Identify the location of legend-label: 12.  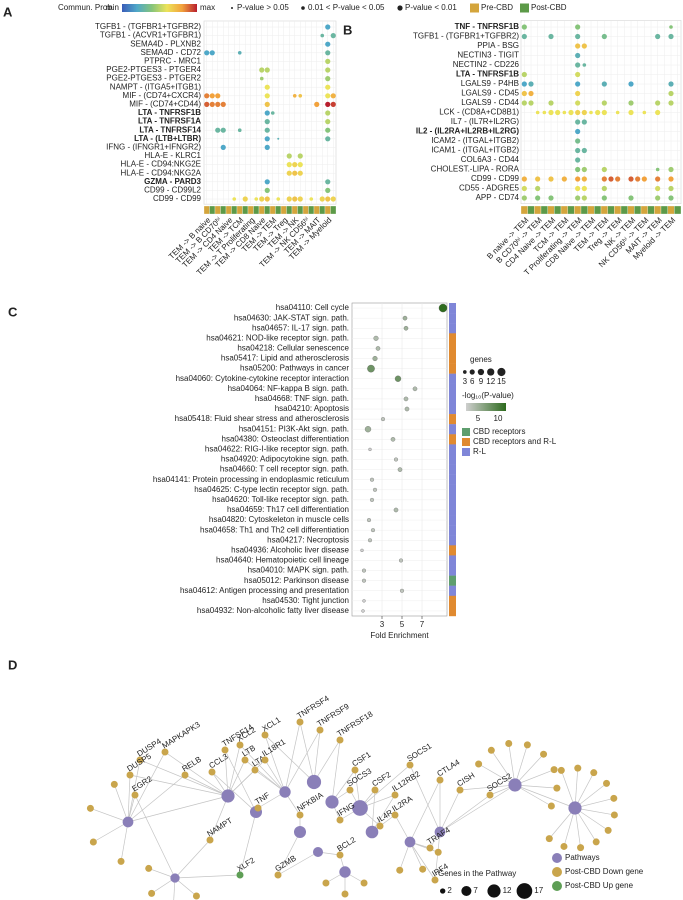
(490, 381).